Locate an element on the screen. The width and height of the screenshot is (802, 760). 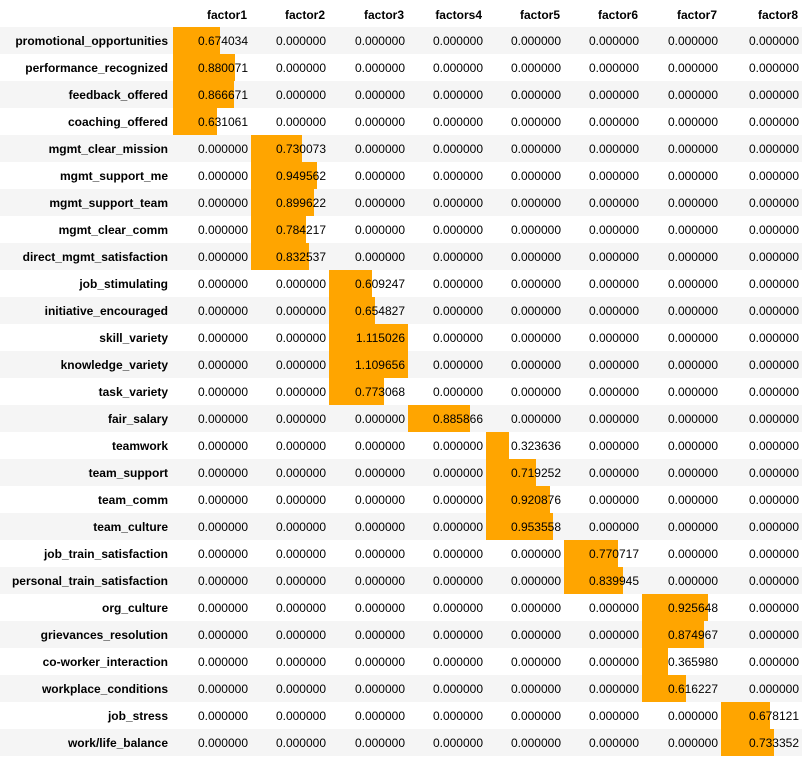
row-label: feedback_offered is located at coordinates (118, 94).